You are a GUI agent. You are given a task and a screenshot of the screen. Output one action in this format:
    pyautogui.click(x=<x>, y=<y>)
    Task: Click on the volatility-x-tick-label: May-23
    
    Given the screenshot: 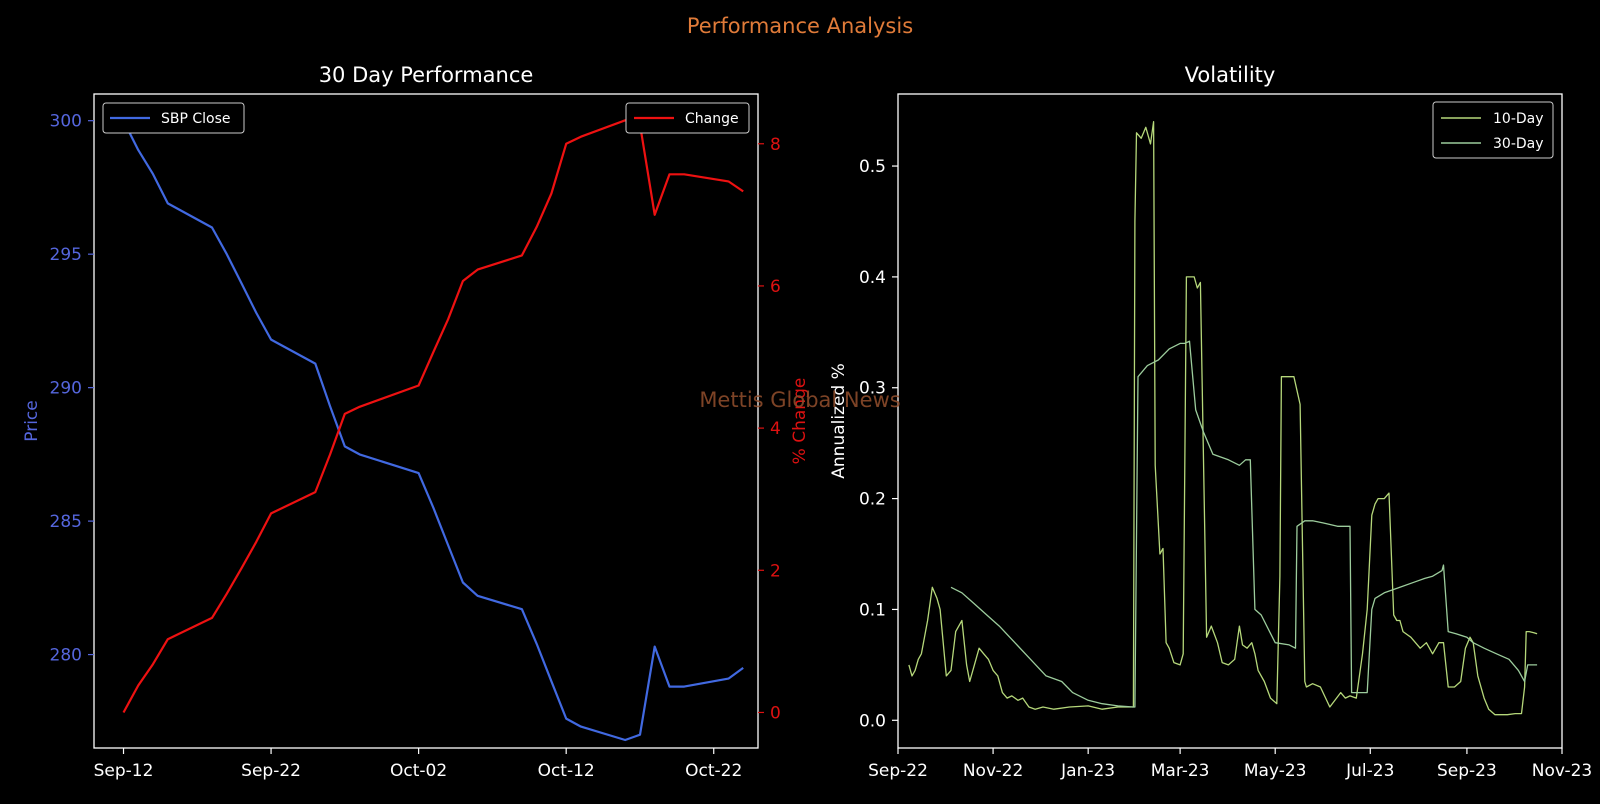 What is the action you would take?
    pyautogui.click(x=1275, y=771)
    